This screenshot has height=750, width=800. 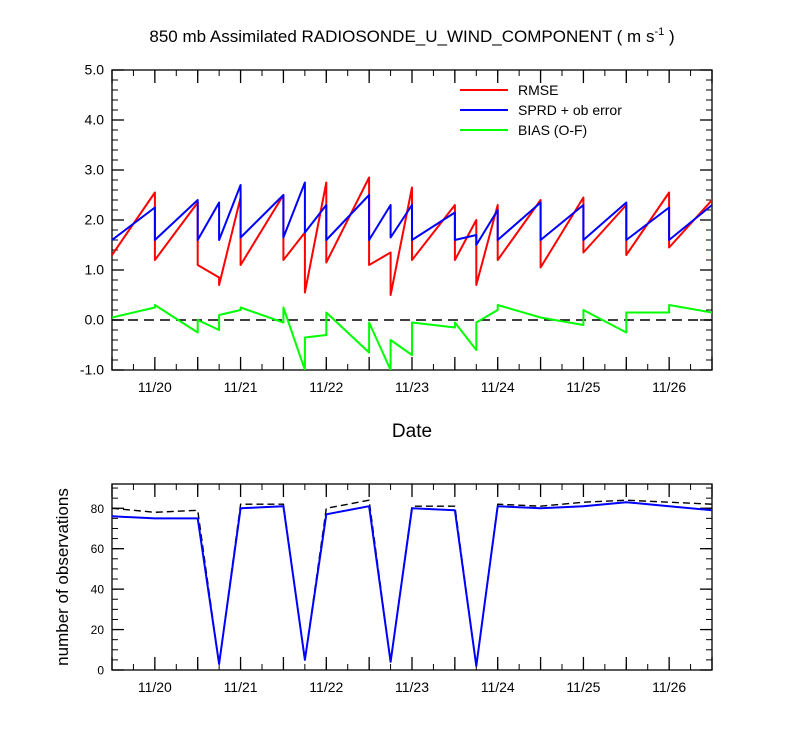 What do you see at coordinates (95, 270) in the screenshot?
I see `y-tick-label: 1.0` at bounding box center [95, 270].